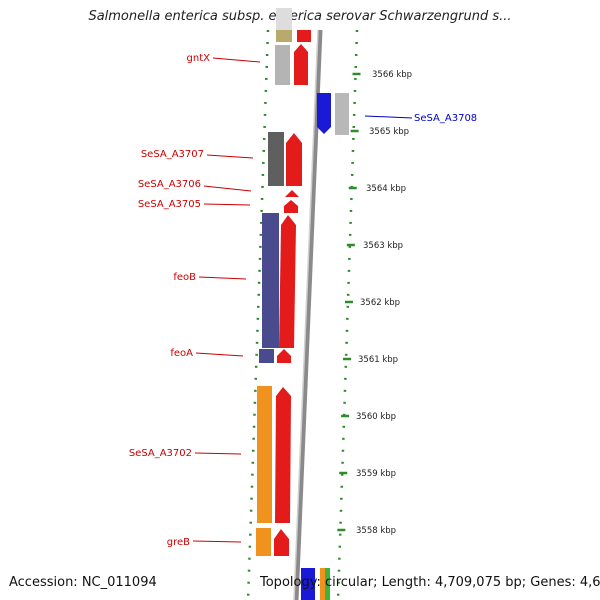 The image size is (600, 600). Describe the element at coordinates (282, 65) in the screenshot. I see `gene-box-gntx` at that location.